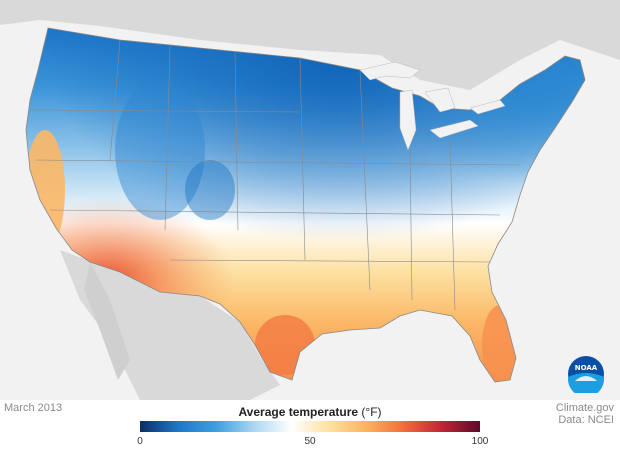 Image resolution: width=620 pixels, height=450 pixels. I want to click on svg-text: NOAA, so click(586, 368).